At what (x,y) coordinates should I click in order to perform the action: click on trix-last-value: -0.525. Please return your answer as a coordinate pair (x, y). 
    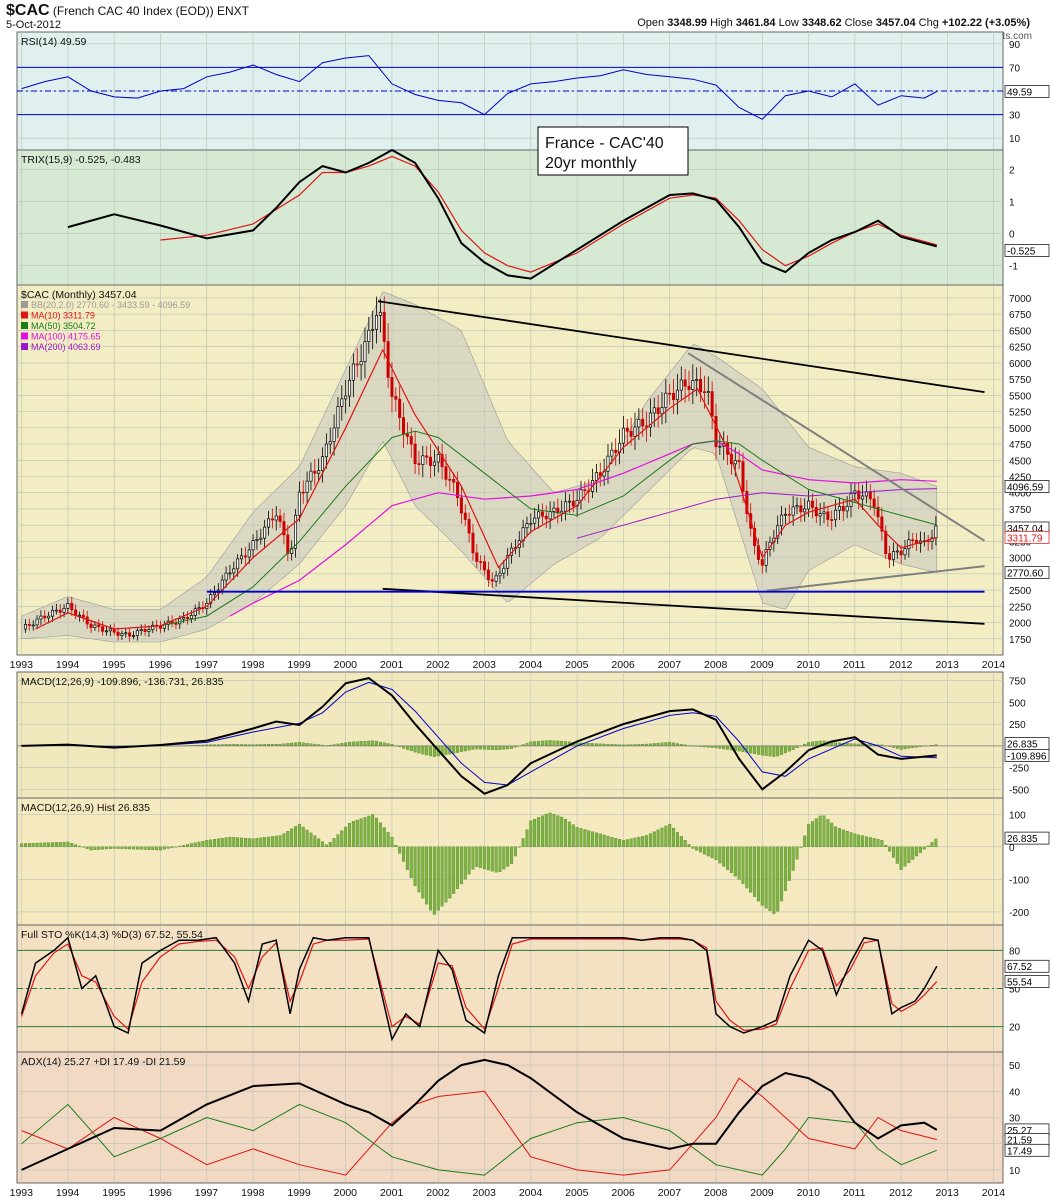
    Looking at the image, I should click on (1027, 250).